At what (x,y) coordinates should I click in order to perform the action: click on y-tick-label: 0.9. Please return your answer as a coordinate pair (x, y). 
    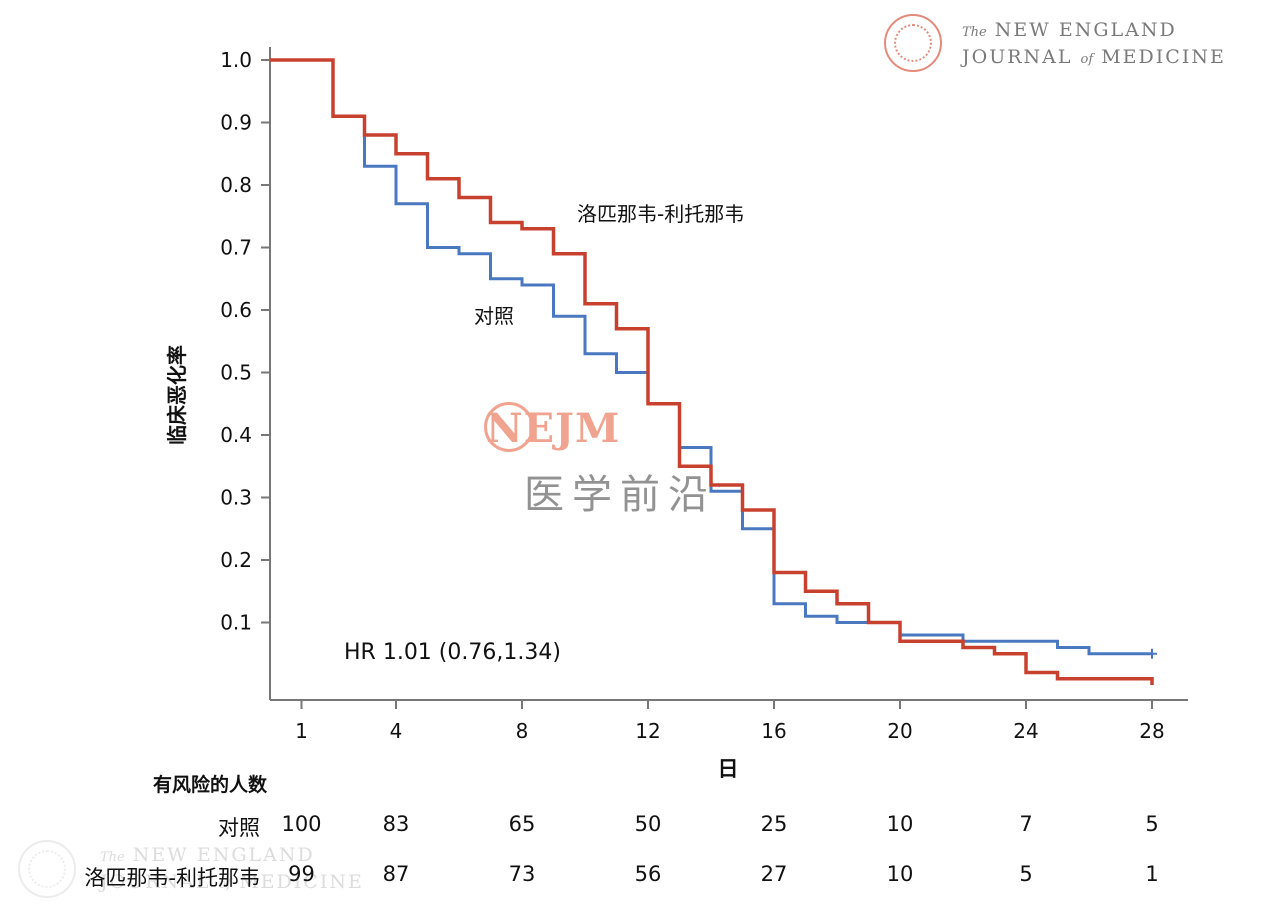
    Looking at the image, I should click on (236, 123).